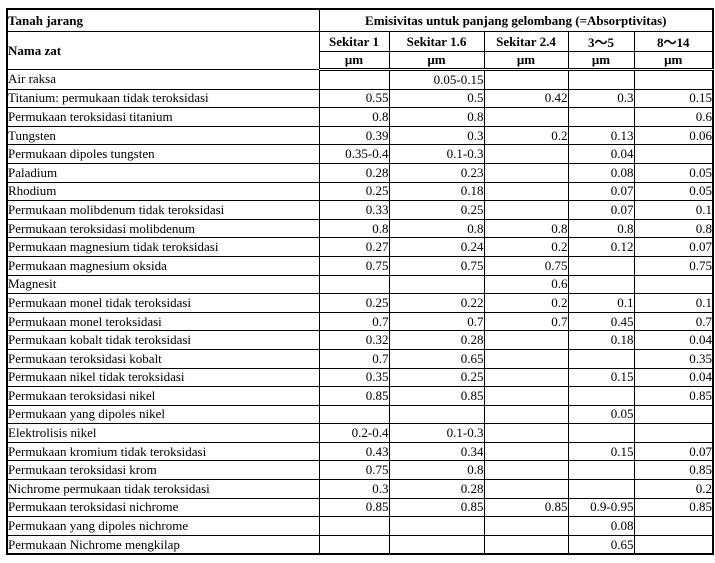 This screenshot has width=715, height=563. Describe the element at coordinates (436, 79) in the screenshot. I see `emissivity-value: 0.05-0.15` at that location.